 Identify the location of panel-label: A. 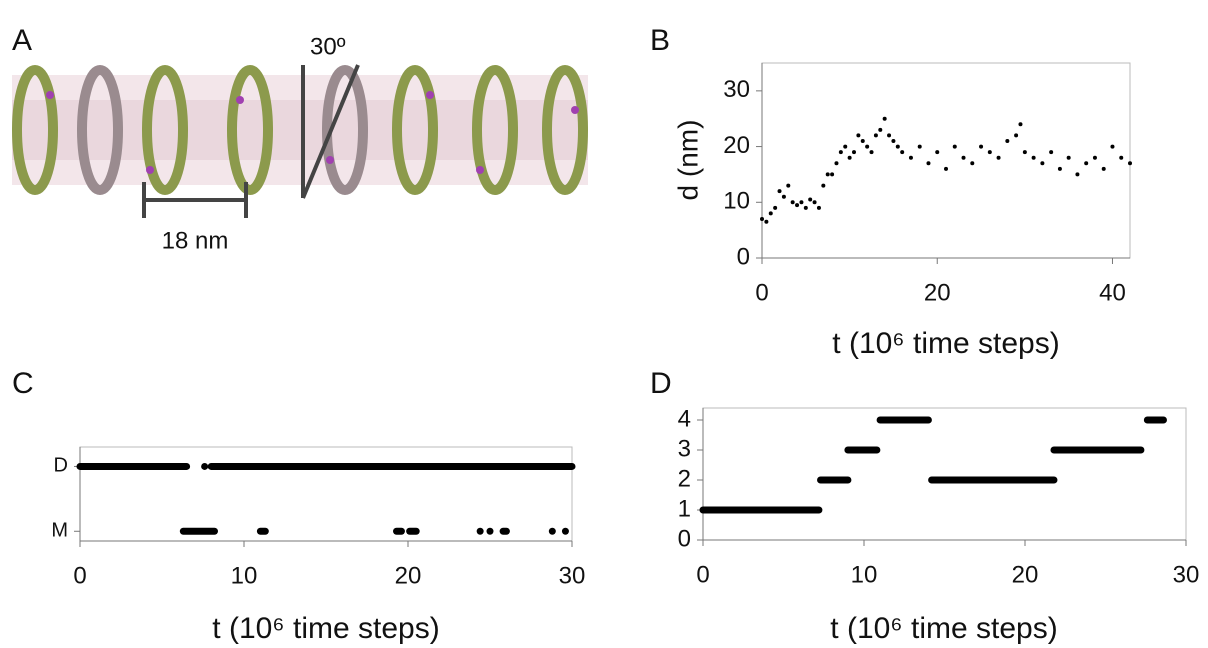
(22, 40).